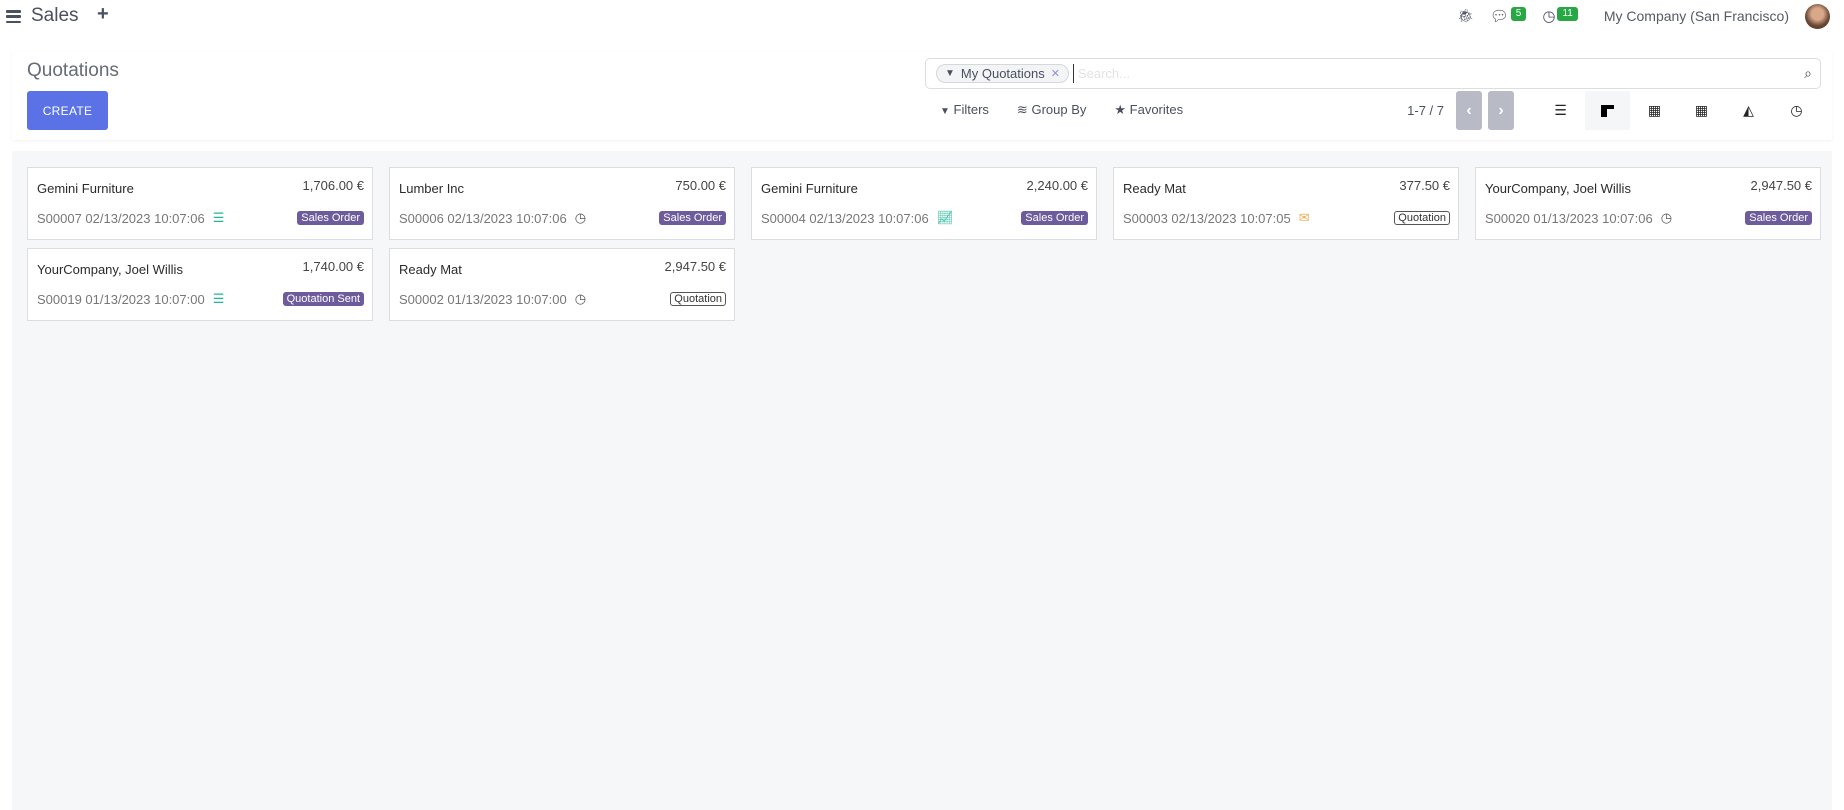 This screenshot has height=810, width=1844. I want to click on avatar, so click(1817, 16).